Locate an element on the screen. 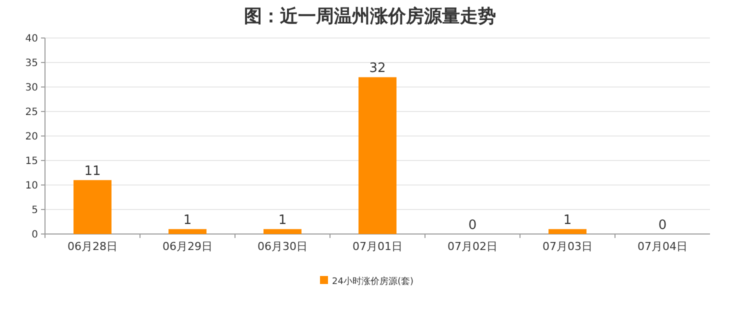 Image resolution: width=740 pixels, height=312 pixels. x-tick-label: 06月29日 is located at coordinates (187, 246).